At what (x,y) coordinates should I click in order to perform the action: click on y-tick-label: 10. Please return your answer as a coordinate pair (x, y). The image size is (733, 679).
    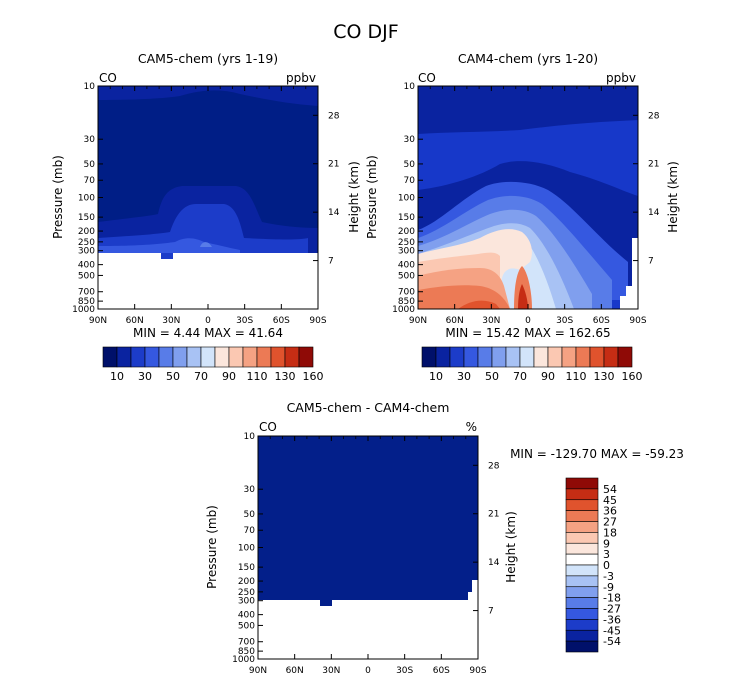
    Looking at the image, I should click on (90, 87).